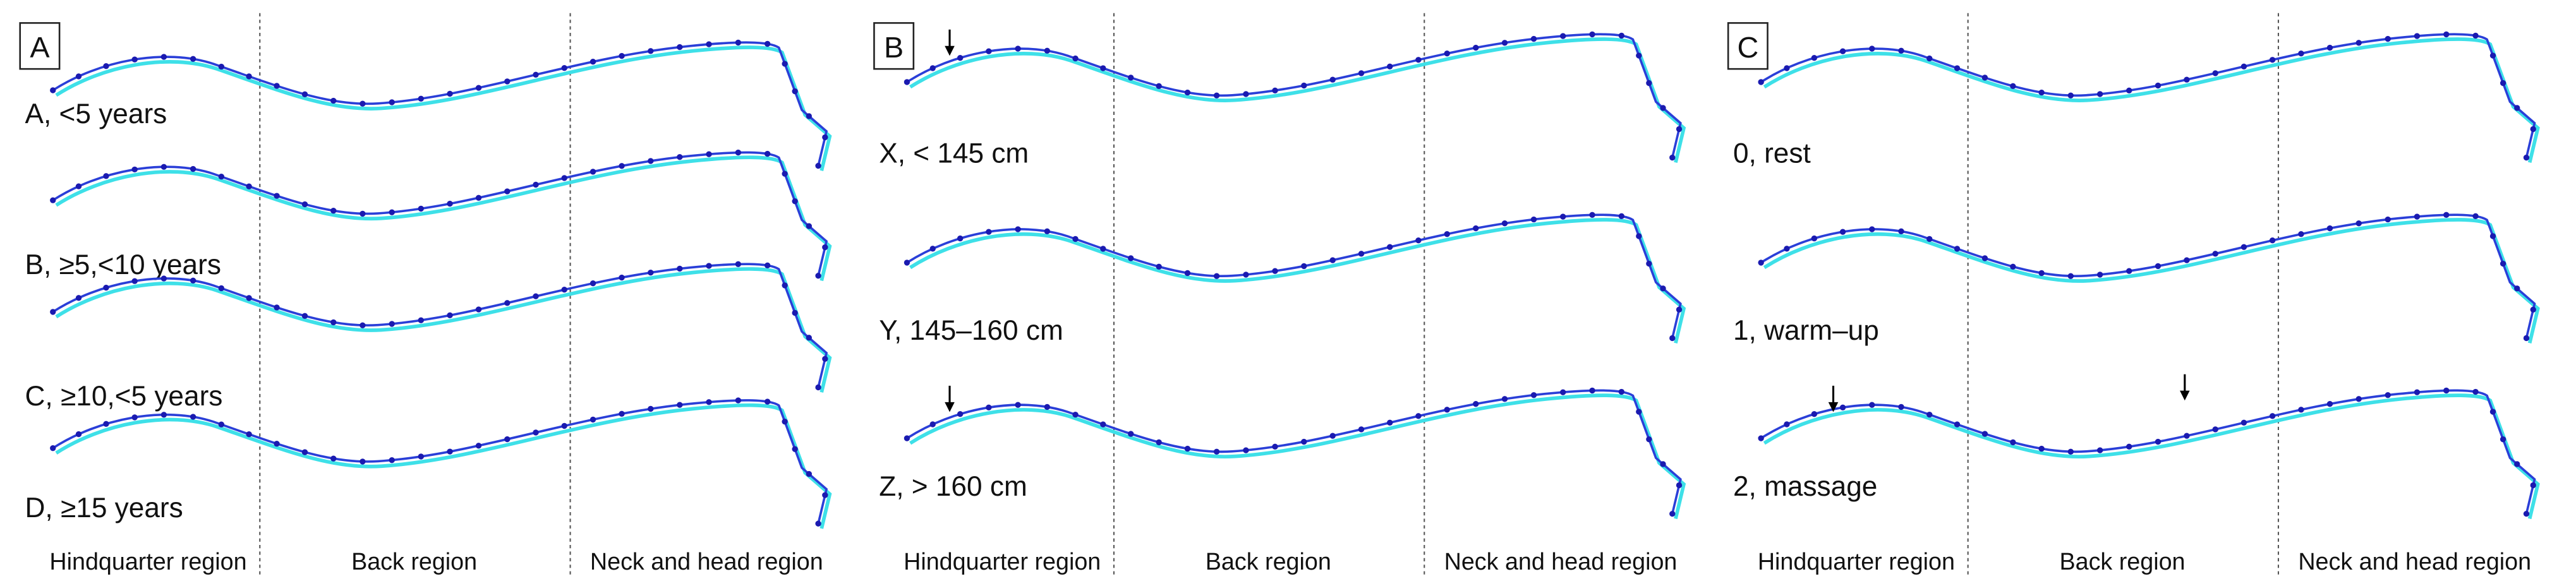 The height and width of the screenshot is (586, 2576). What do you see at coordinates (1772, 153) in the screenshot?
I see `row-label: 0, rest` at bounding box center [1772, 153].